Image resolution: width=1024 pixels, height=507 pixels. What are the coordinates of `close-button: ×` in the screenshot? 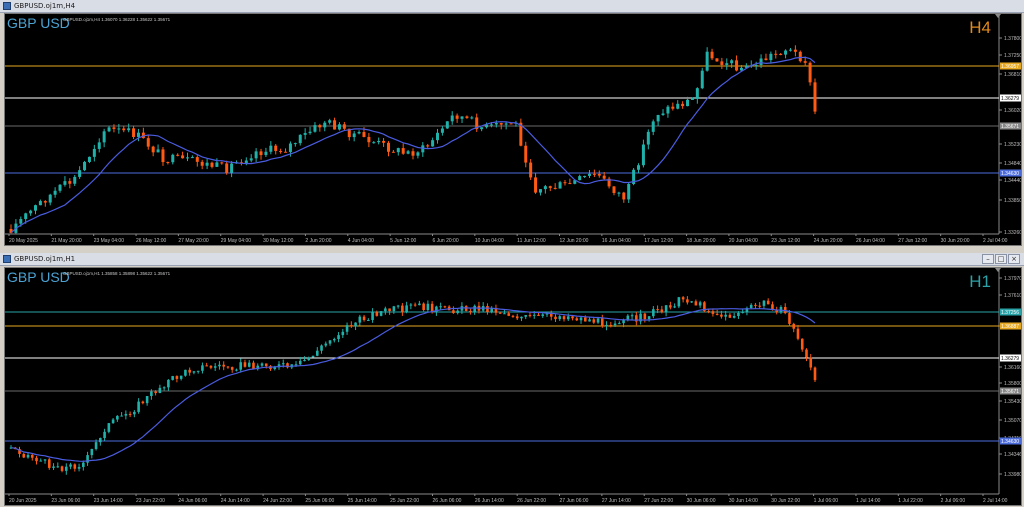 It's located at (1014, 259).